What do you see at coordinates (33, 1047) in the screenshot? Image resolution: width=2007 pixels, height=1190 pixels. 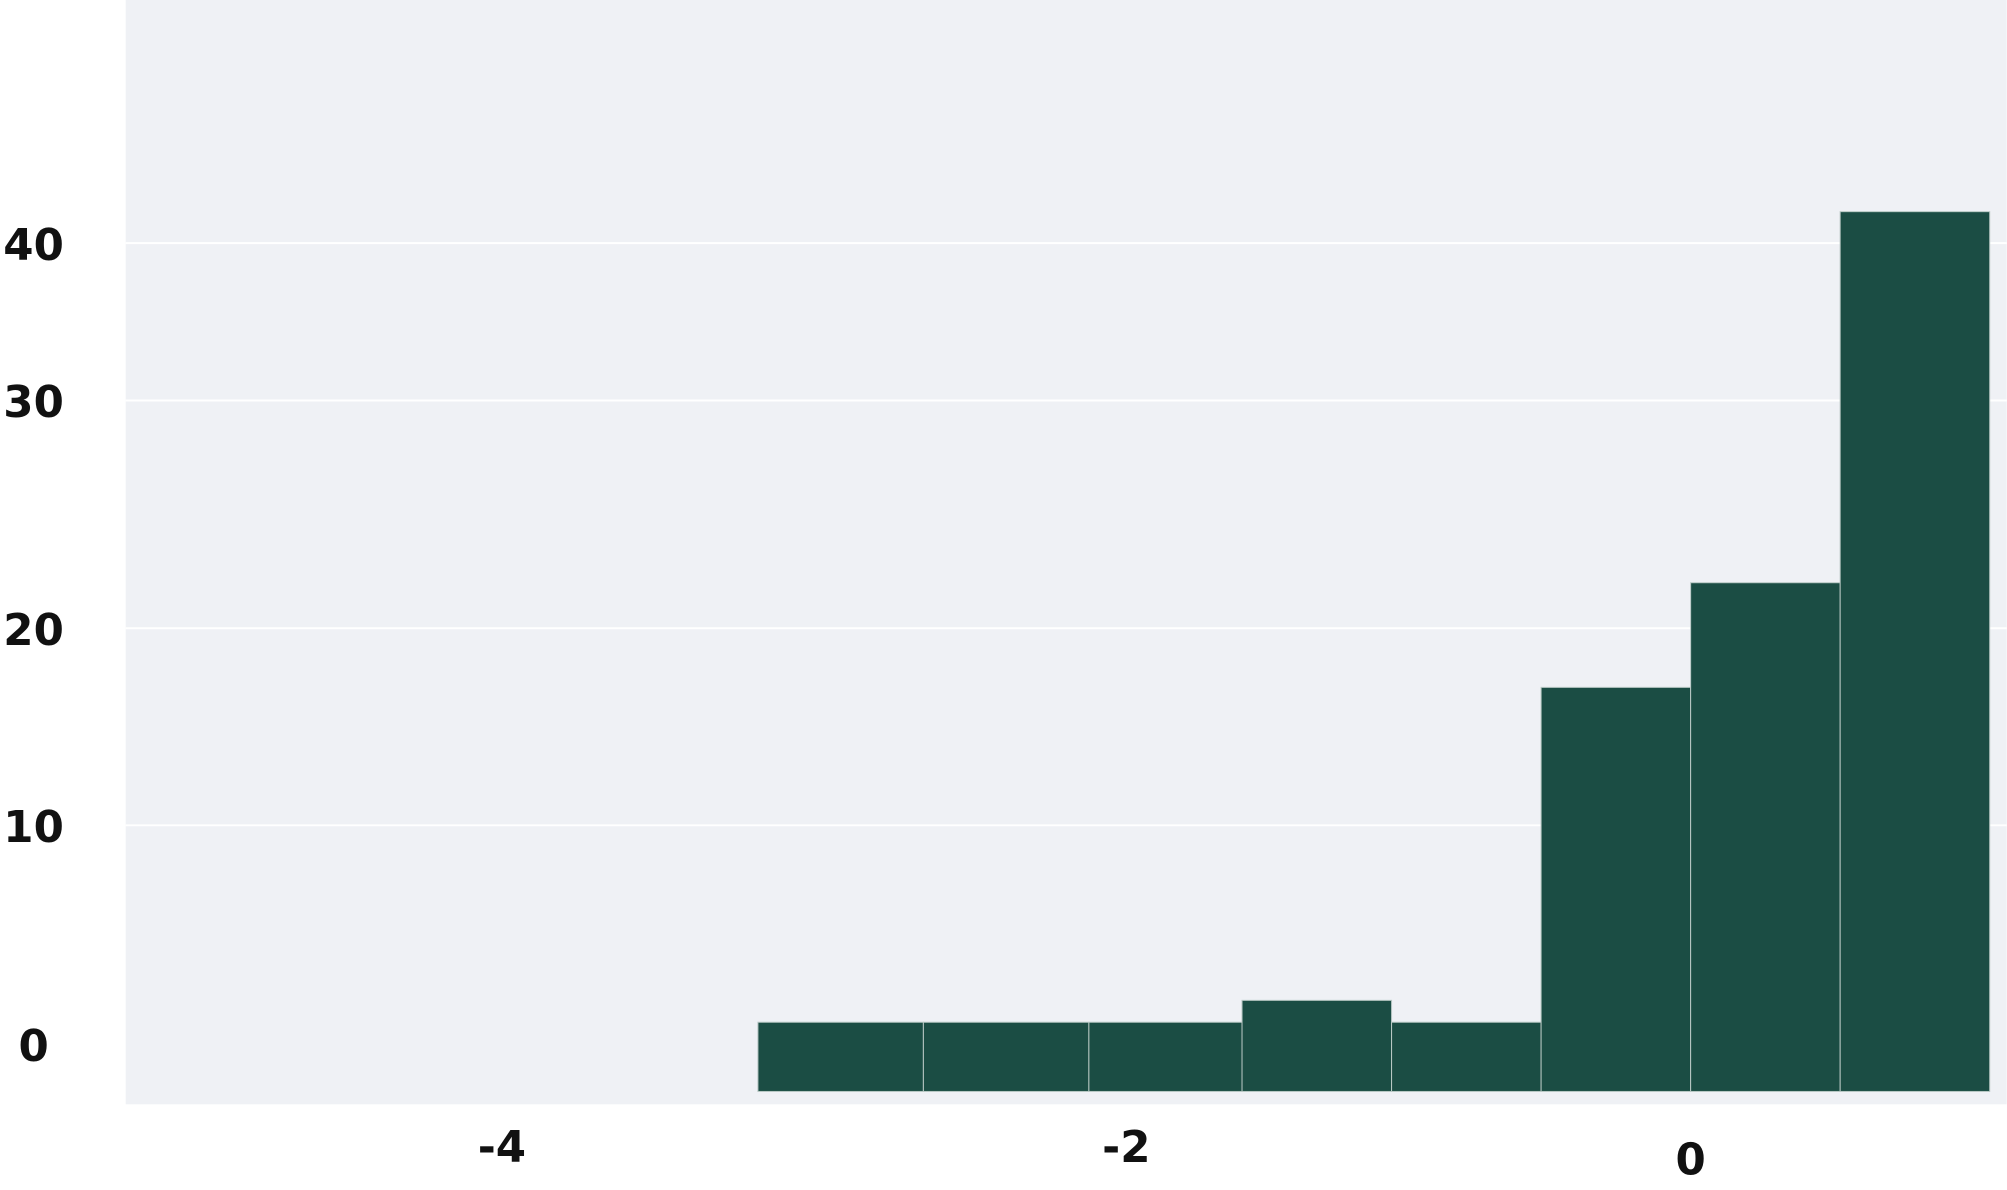 I see `y-tick-label: 0` at bounding box center [33, 1047].